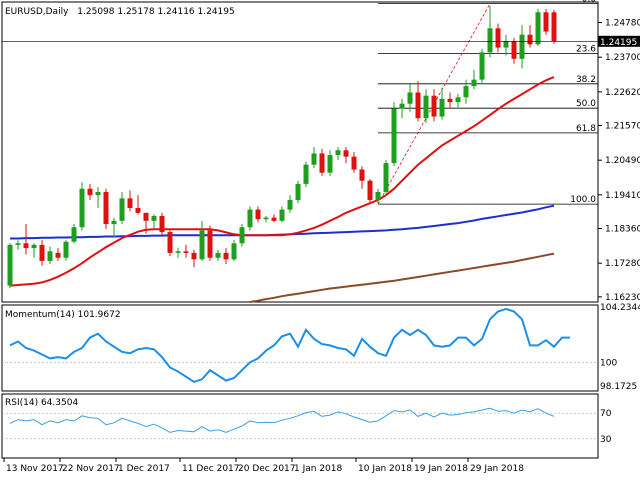 This screenshot has height=480, width=640. I want to click on rsi-line, so click(282, 420).